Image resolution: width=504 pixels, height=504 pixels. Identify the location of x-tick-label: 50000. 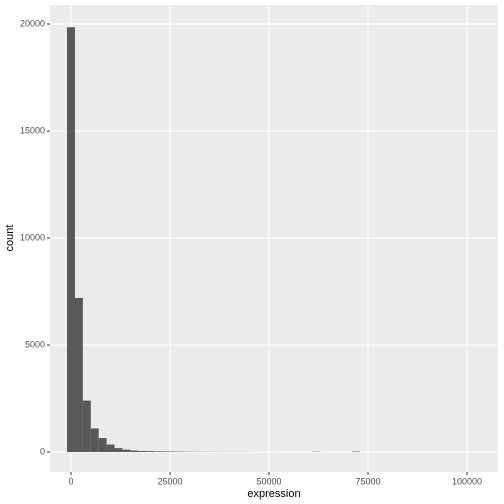
(268, 481).